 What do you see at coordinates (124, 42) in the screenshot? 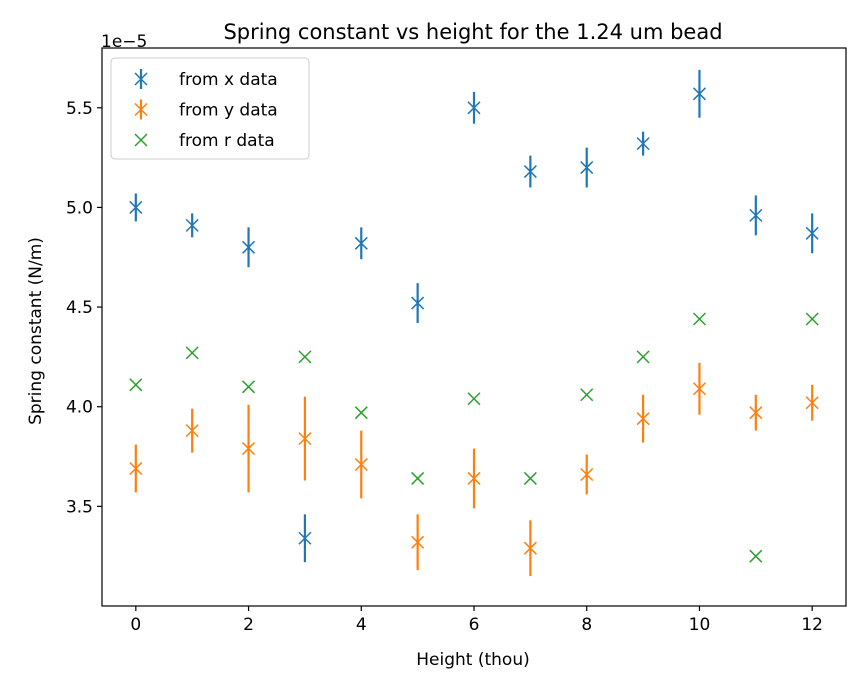
I see `y-offset-label: 1e−5` at bounding box center [124, 42].